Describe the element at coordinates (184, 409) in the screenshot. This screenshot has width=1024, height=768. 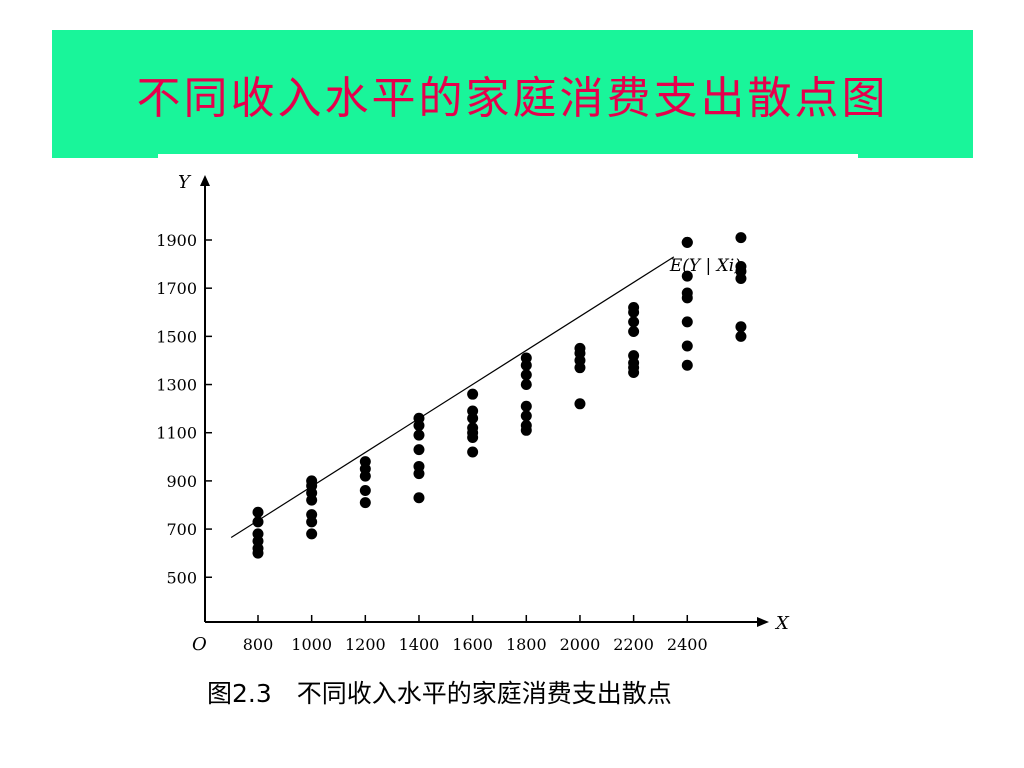
I see `y-ticks: 500 700 900 1100 1300 1500 1700 1900` at that location.